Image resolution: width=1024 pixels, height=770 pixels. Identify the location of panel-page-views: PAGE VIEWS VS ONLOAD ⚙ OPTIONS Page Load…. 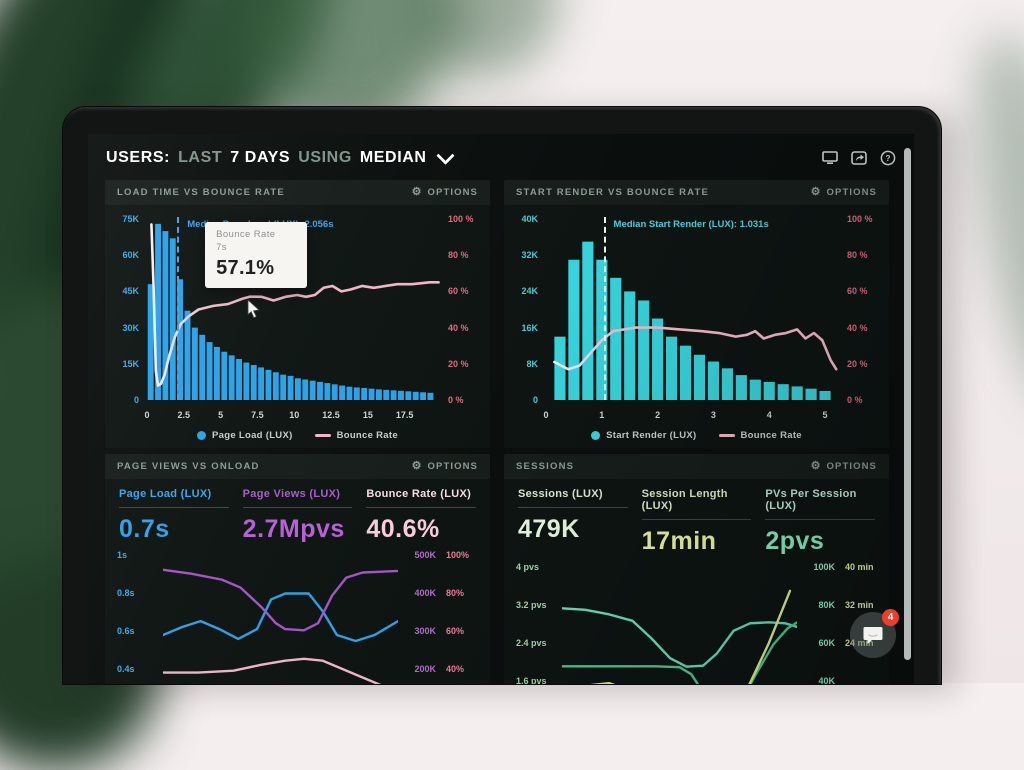
(297, 569).